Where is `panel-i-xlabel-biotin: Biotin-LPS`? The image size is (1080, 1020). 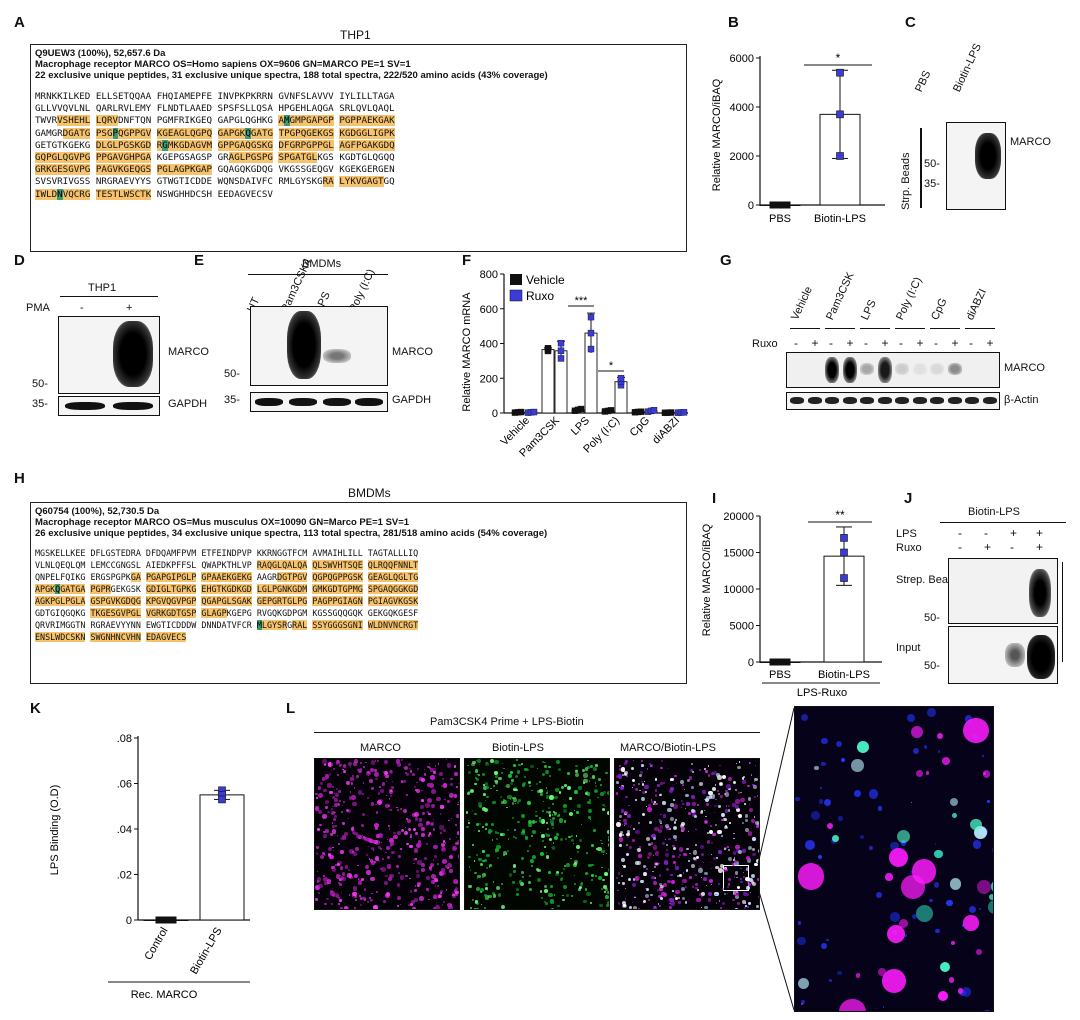
panel-i-xlabel-biotin: Biotin-LPS is located at coordinates (844, 675).